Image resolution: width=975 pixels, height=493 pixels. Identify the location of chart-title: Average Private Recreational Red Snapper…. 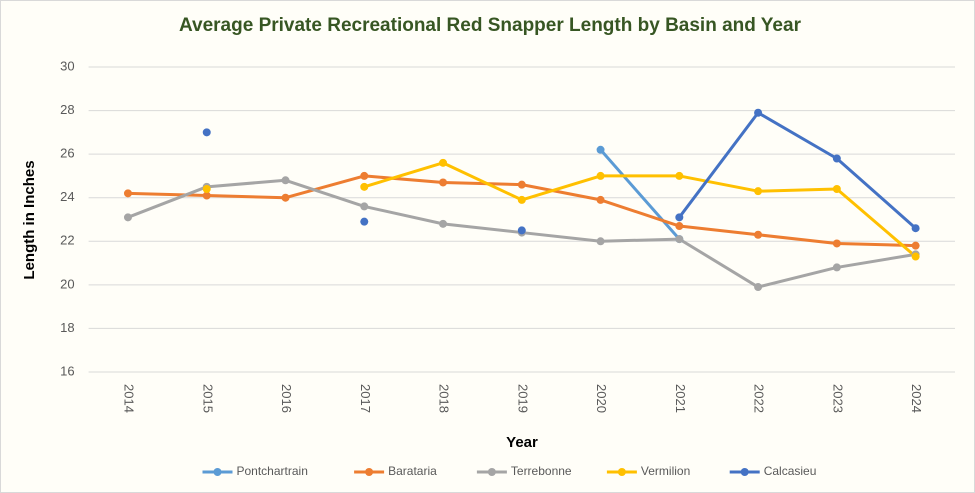
(490, 25).